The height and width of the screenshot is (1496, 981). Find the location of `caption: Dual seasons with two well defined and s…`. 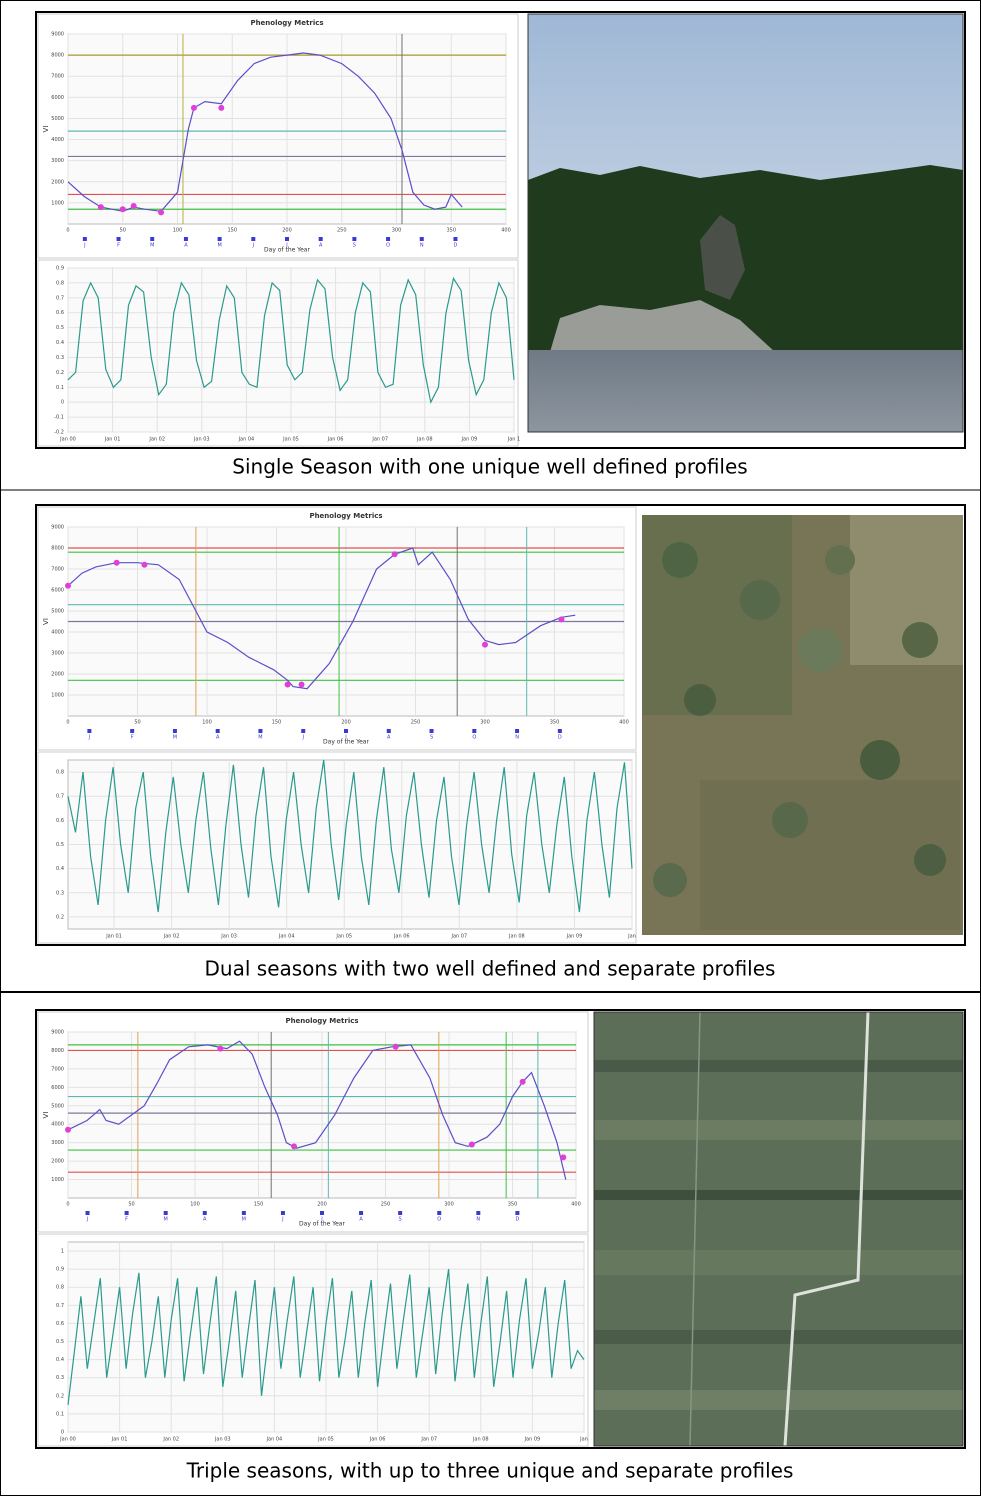

caption: Dual seasons with two well defined and s… is located at coordinates (490, 969).